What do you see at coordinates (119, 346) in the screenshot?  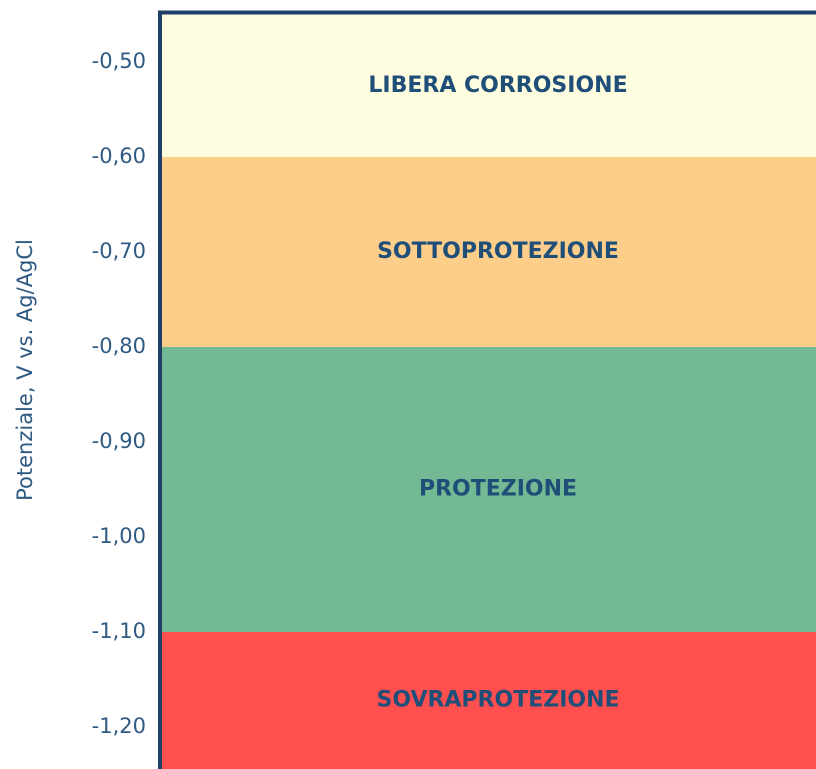 I see `y-tick-label: -0,80` at bounding box center [119, 346].